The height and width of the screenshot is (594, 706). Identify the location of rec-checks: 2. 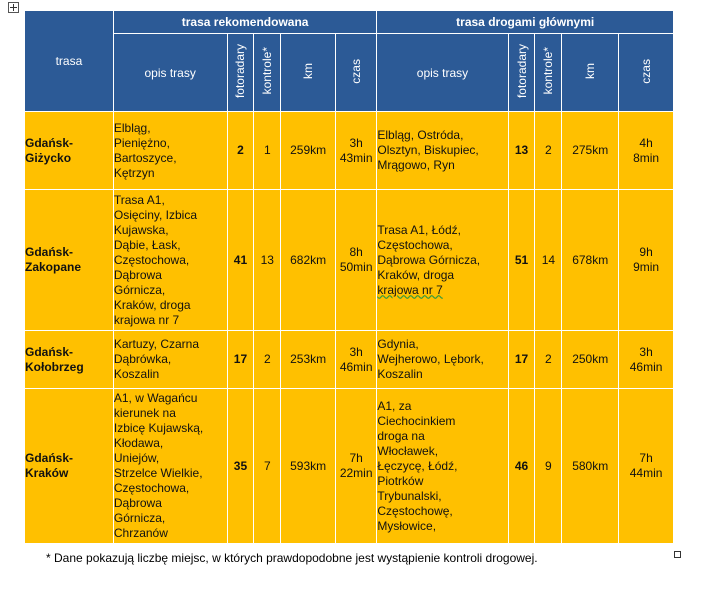
(267, 359).